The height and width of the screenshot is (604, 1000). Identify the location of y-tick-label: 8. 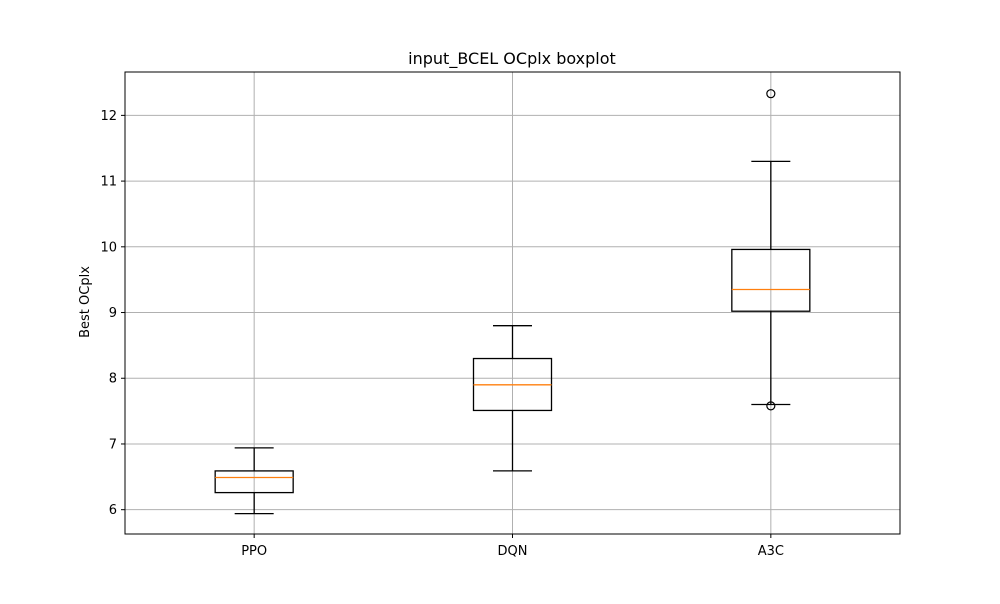
(113, 379).